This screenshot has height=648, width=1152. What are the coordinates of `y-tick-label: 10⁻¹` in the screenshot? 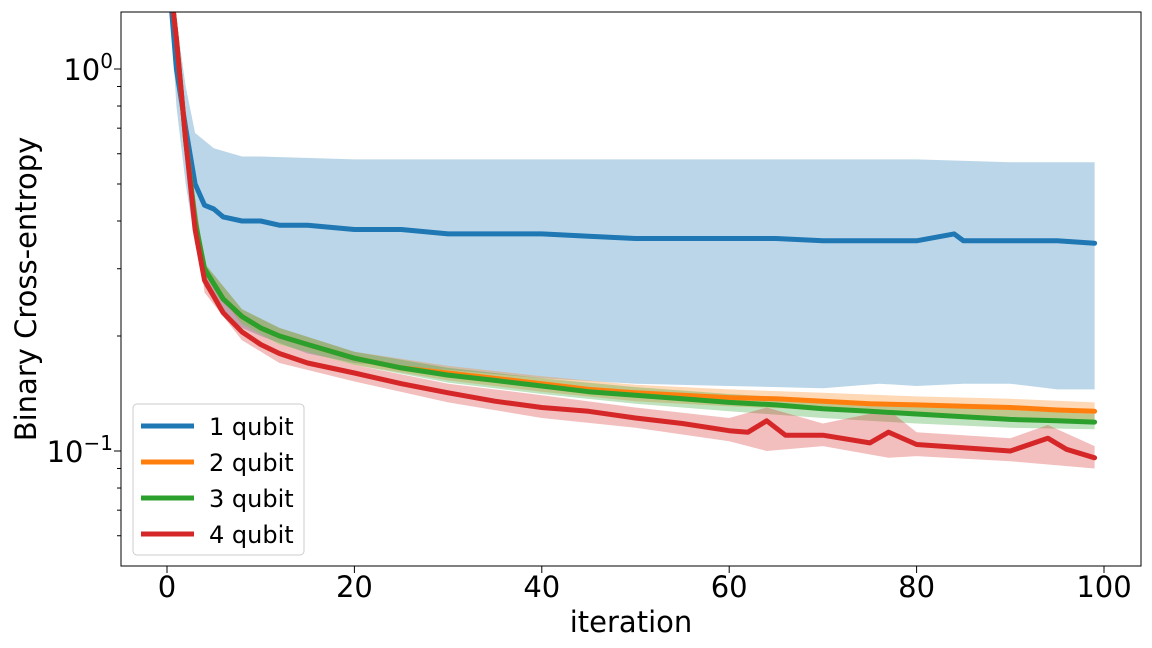 It's located at (80, 450).